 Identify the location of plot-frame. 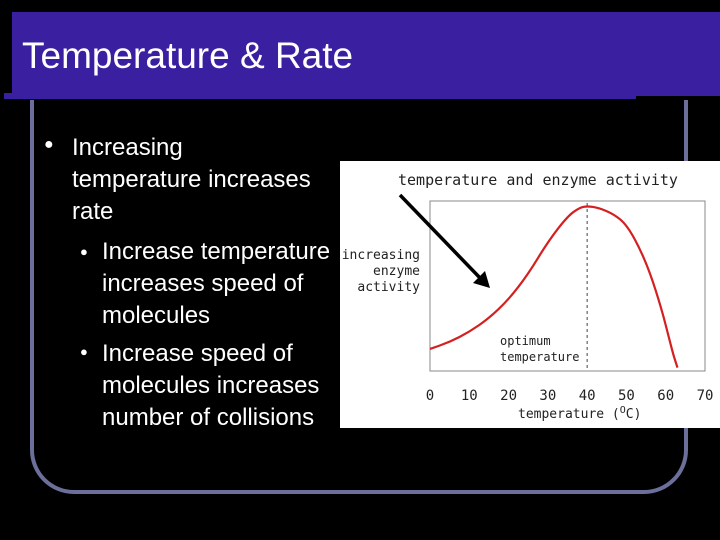
(567, 286).